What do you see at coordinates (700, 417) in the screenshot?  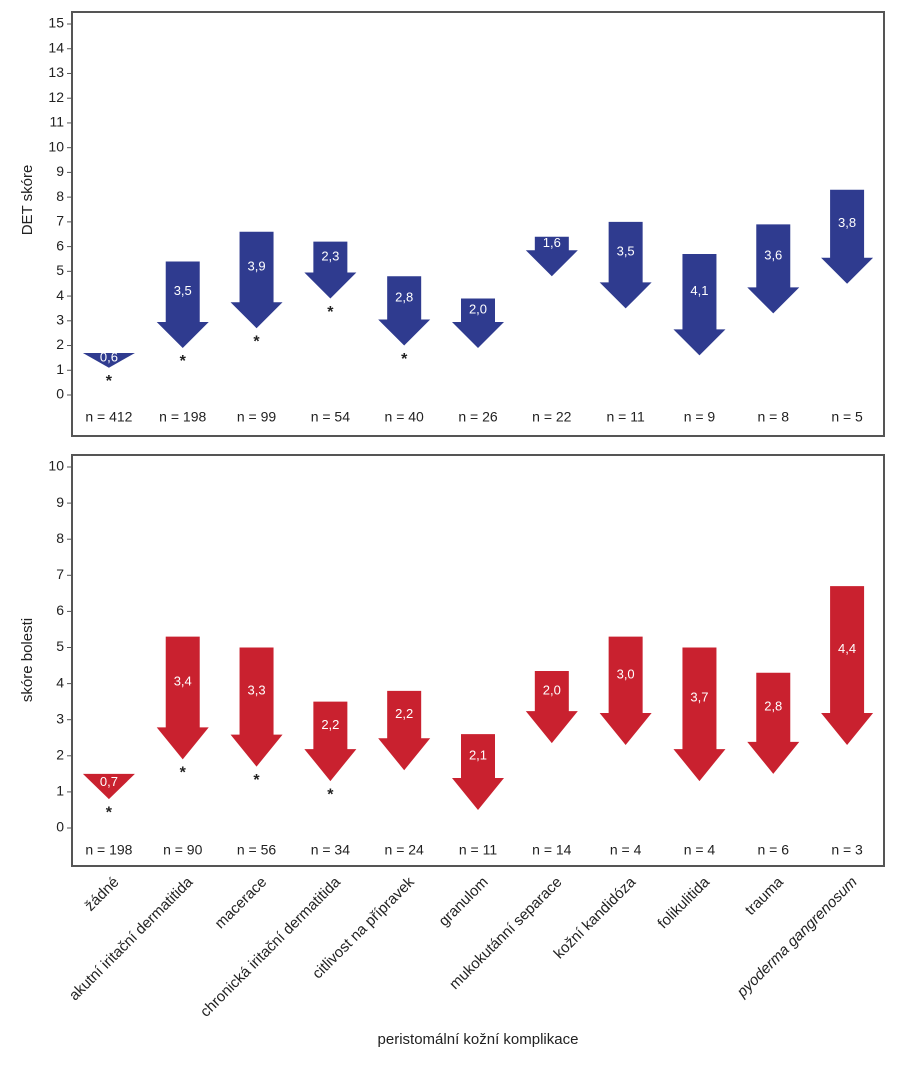 I see `n-label: n = 9` at bounding box center [700, 417].